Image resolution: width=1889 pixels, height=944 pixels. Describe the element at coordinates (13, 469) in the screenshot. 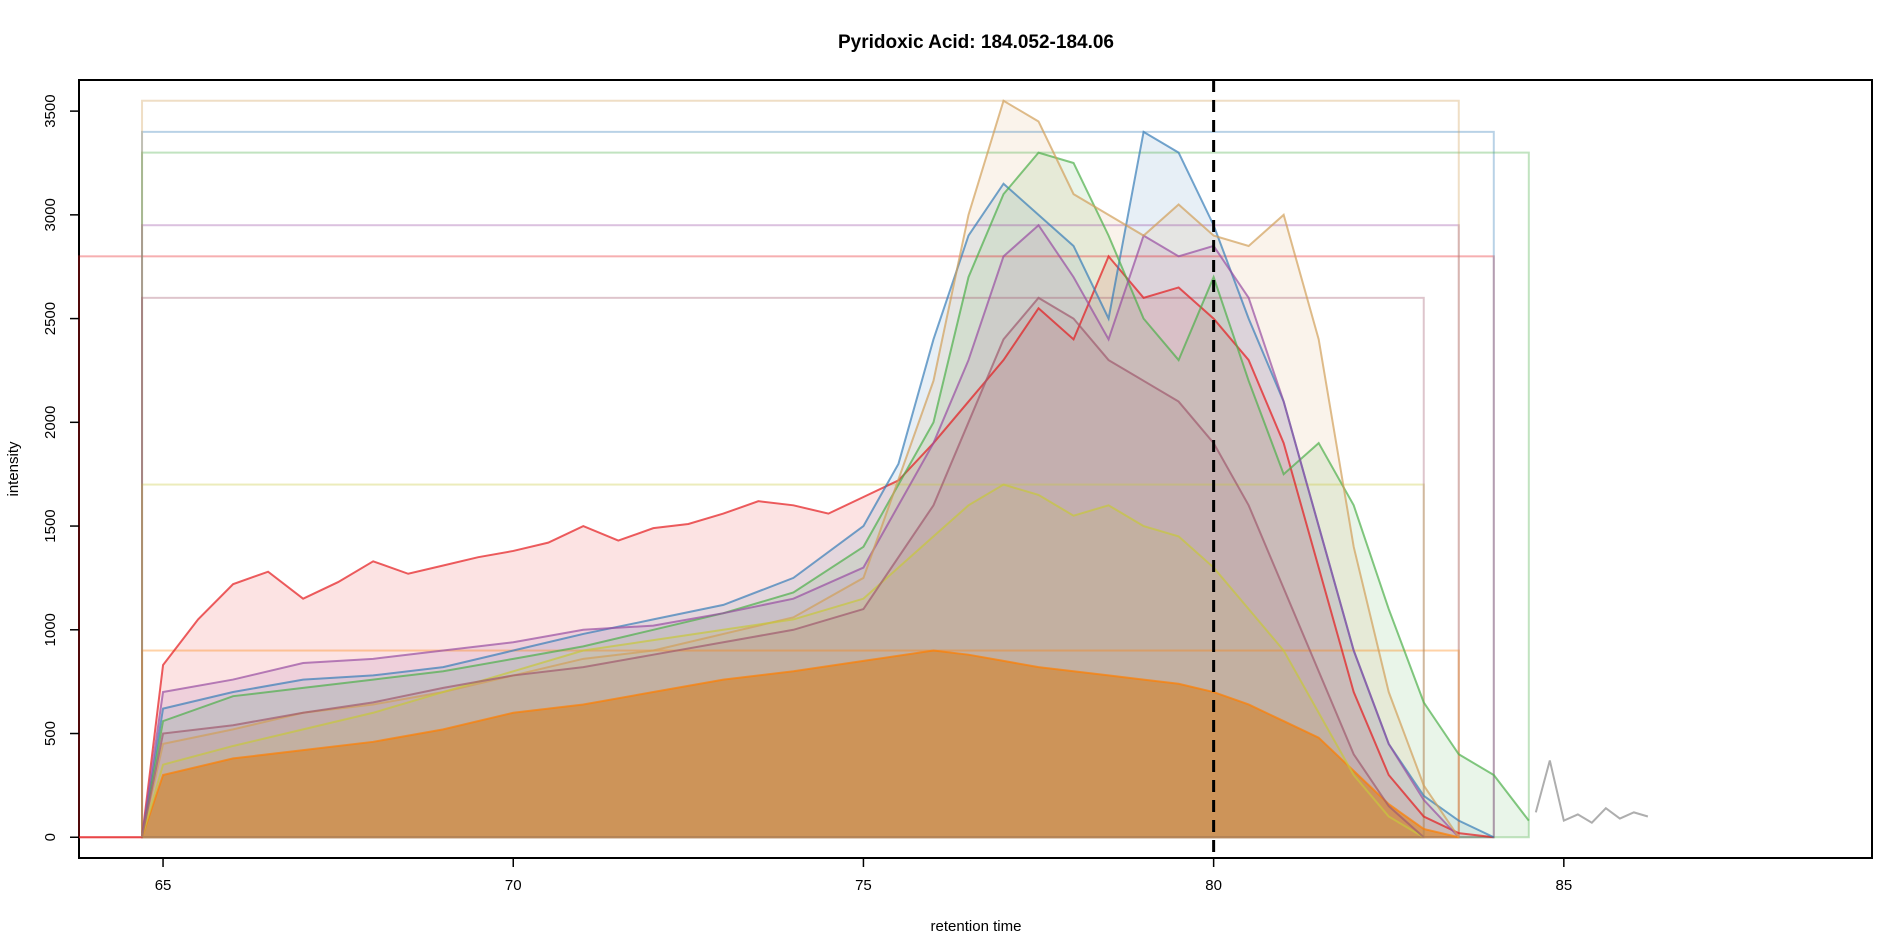

I see `y-axis-label: intensity` at that location.